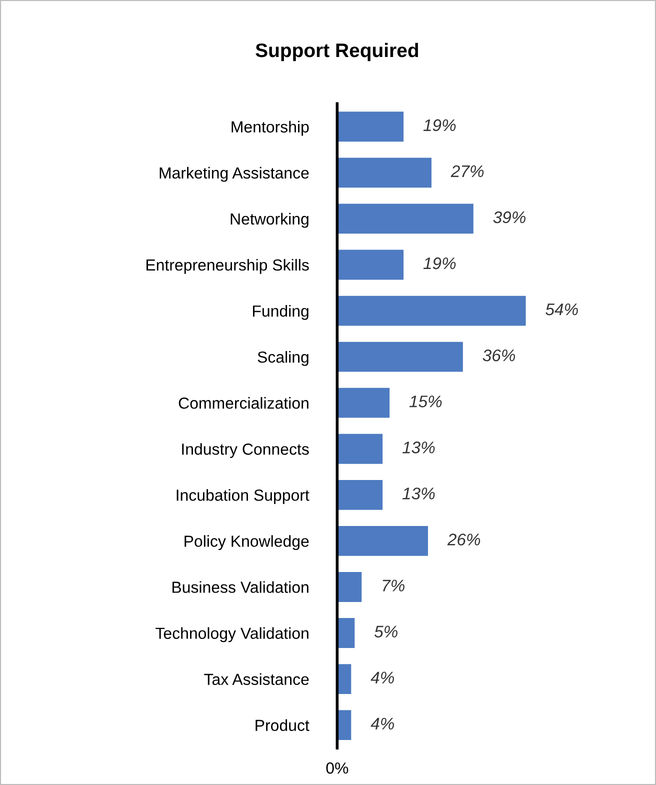  I want to click on data-label: 39%, so click(509, 217).